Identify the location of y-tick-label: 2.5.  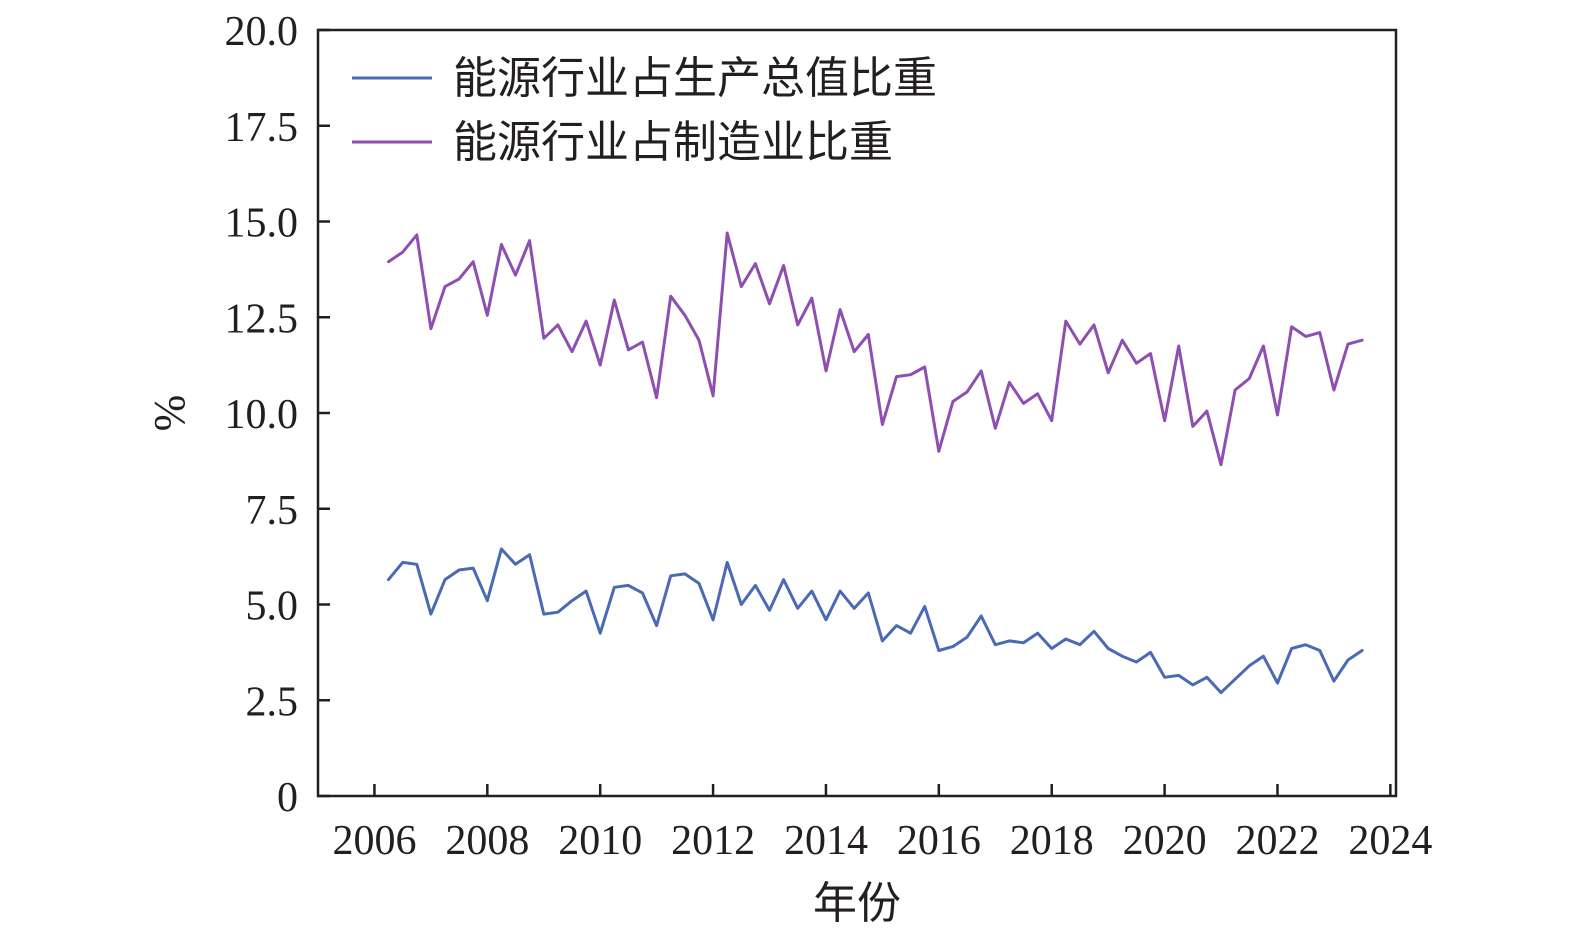
(272, 702).